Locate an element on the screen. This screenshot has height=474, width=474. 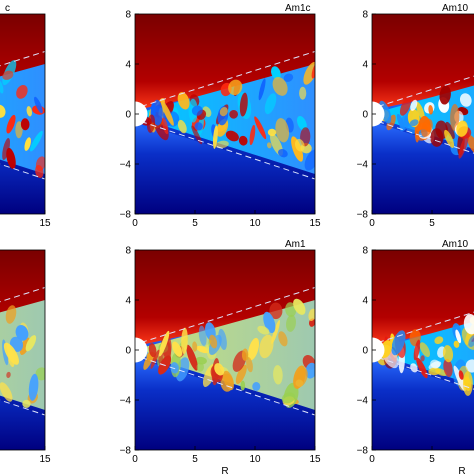
panel-6-xlabel: R is located at coordinates (461, 470).